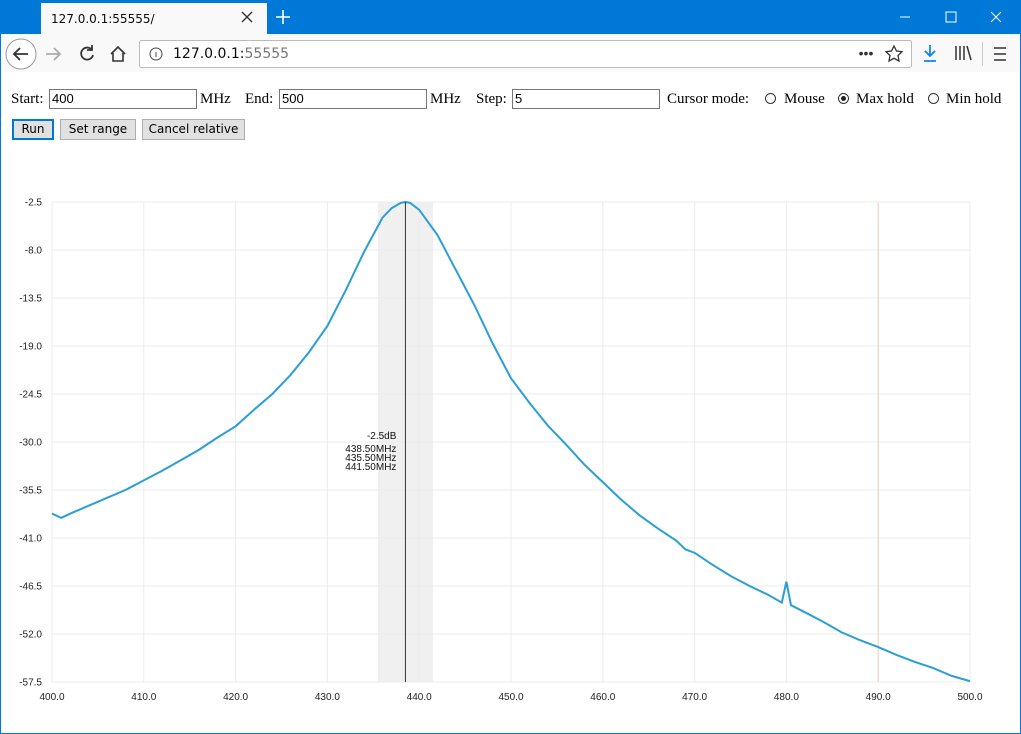 The width and height of the screenshot is (1021, 734). What do you see at coordinates (327, 697) in the screenshot?
I see `x-tick-label: 430.0` at bounding box center [327, 697].